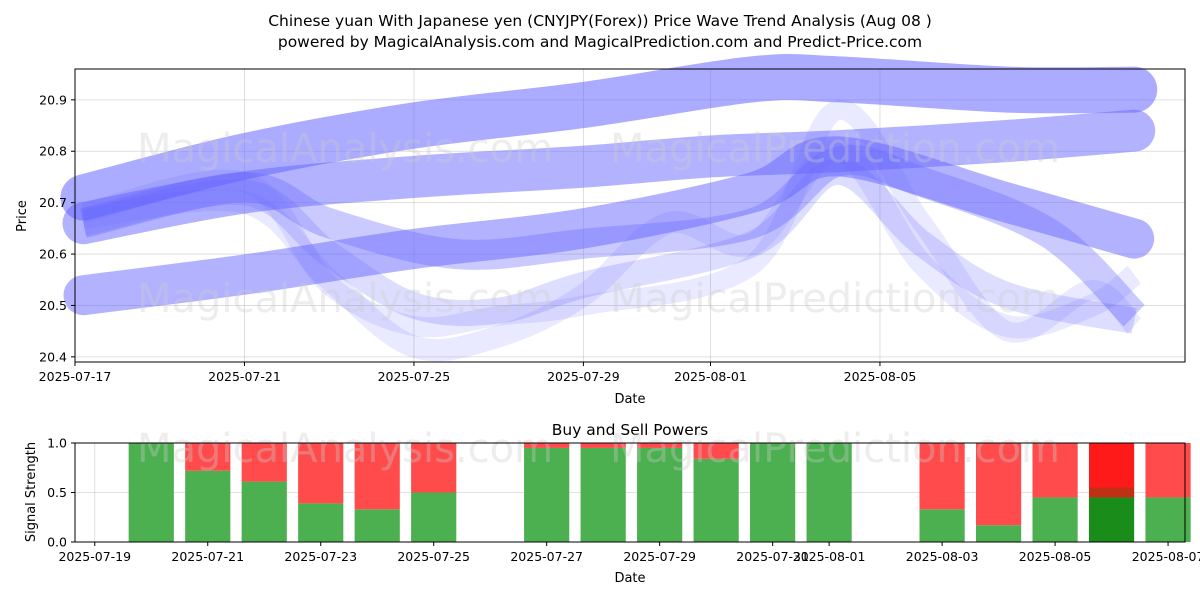  Describe the element at coordinates (433, 556) in the screenshot. I see `signal-x-tick-label: 2025-07-25` at that location.